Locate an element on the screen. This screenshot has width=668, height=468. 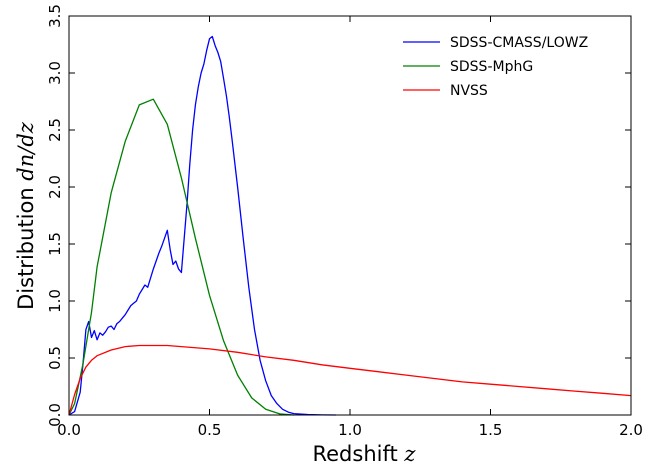
x-tick-label: 0.5 is located at coordinates (210, 430).